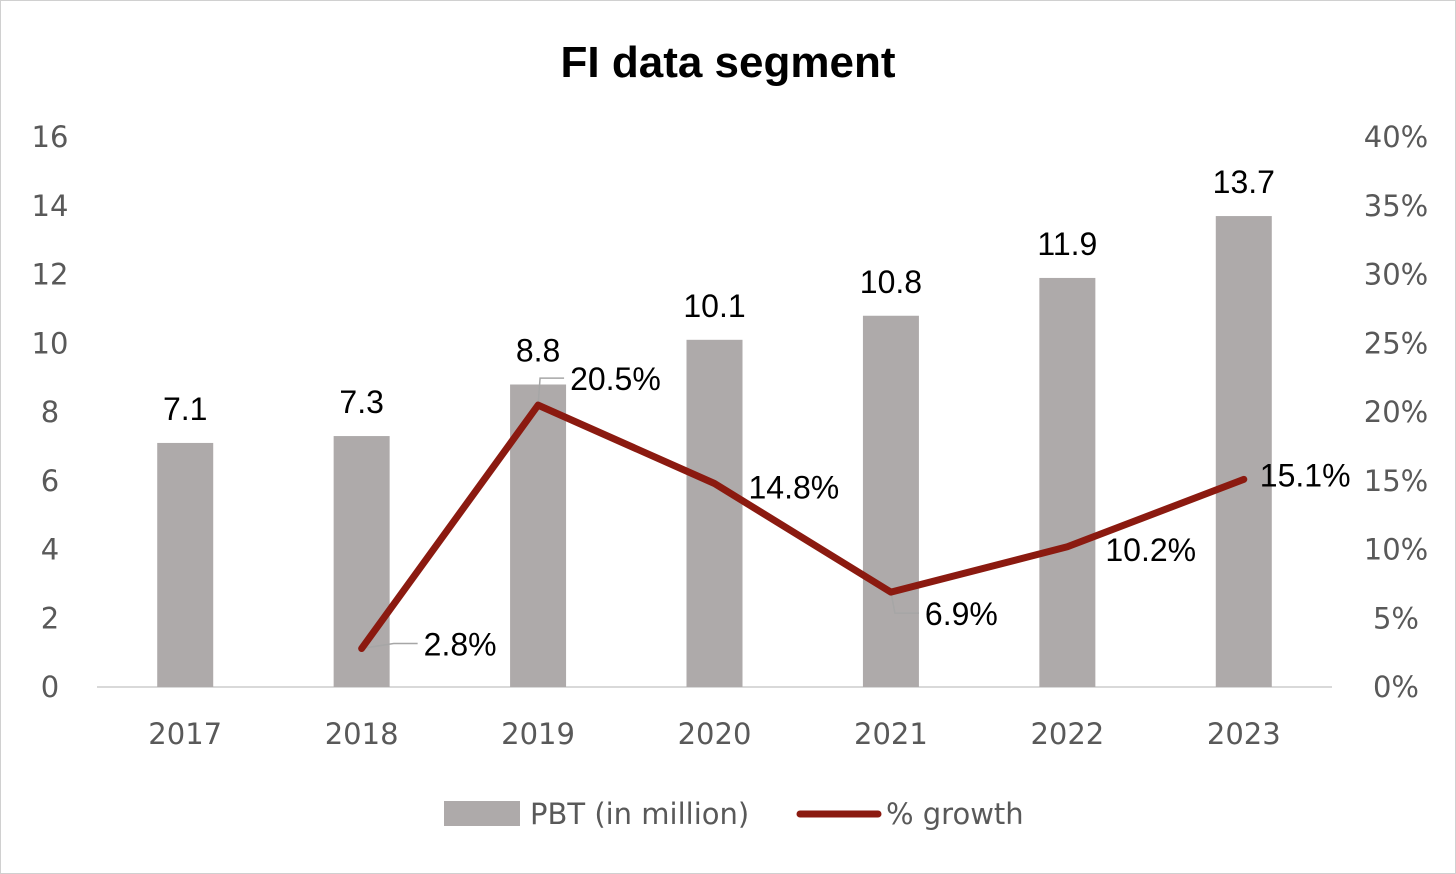 Image resolution: width=1456 pixels, height=874 pixels. I want to click on legend-label-growth: % growth, so click(955, 814).